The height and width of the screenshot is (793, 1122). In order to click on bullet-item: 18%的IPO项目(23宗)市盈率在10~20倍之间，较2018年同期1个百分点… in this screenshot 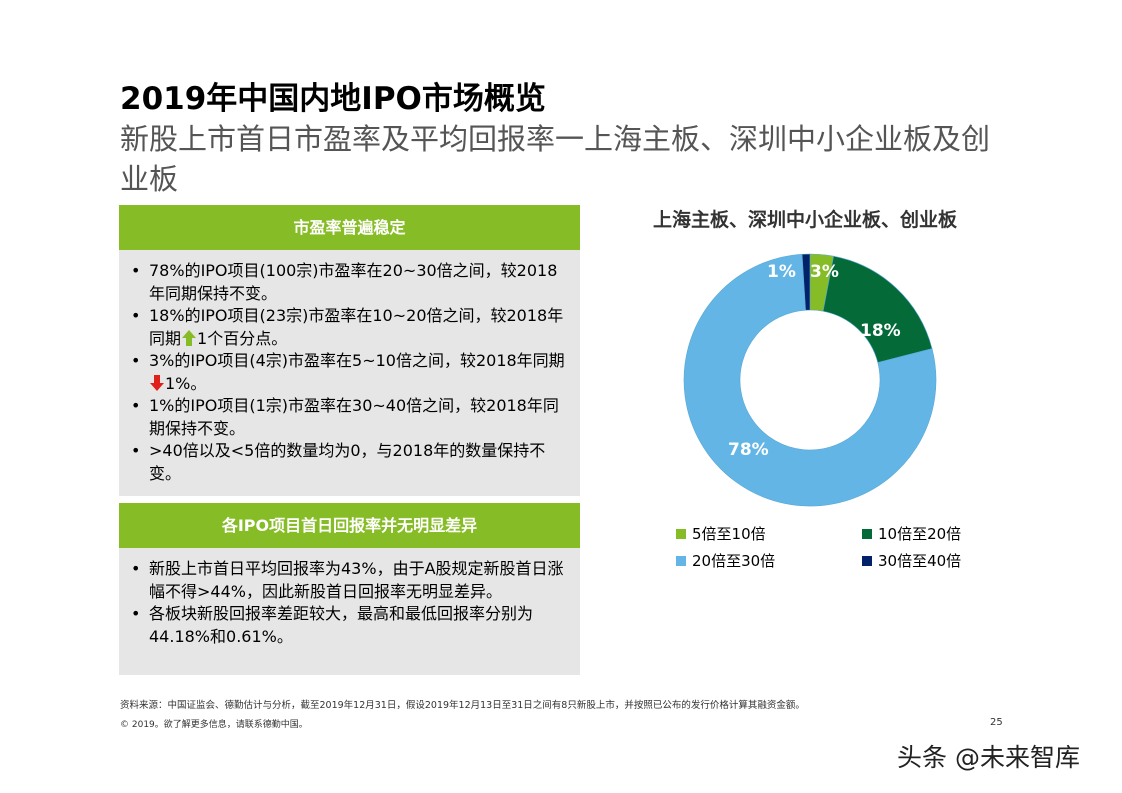, I will do `click(347, 327)`.